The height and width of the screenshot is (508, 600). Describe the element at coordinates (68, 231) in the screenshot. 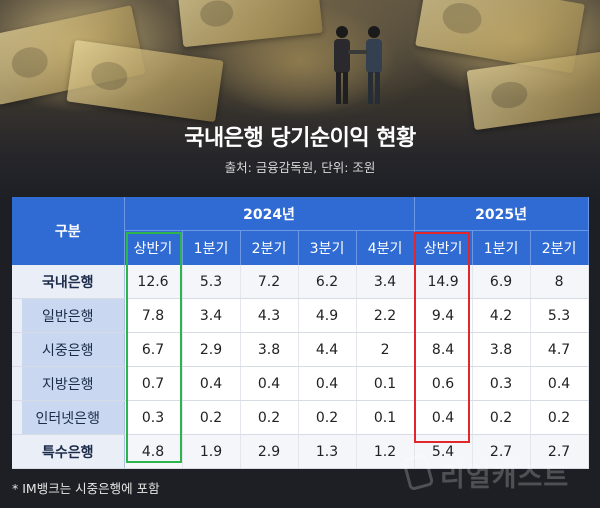

I see `corner-header: 구분` at that location.